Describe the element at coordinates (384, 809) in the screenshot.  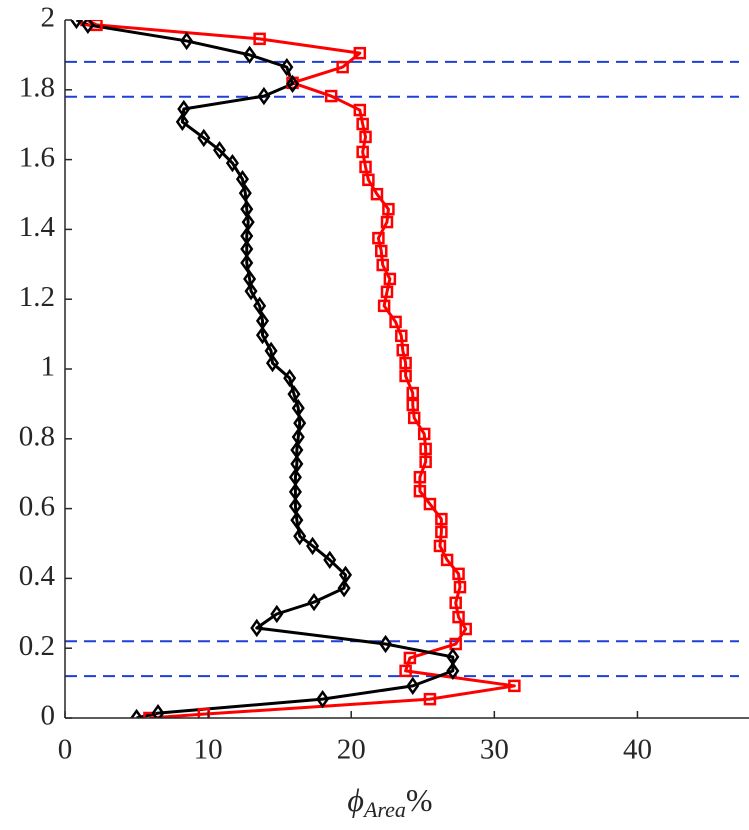
I see `x-label-subscript: Area` at that location.